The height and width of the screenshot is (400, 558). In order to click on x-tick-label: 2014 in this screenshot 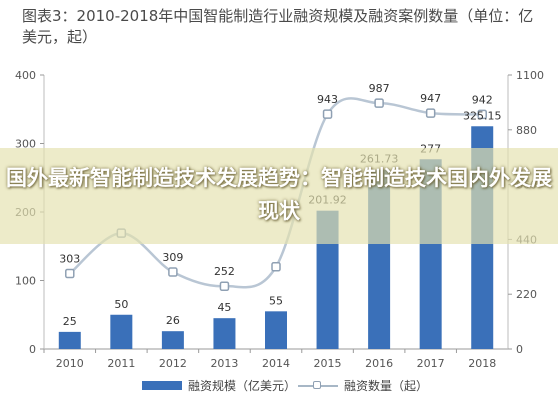, I will do `click(276, 363)`.